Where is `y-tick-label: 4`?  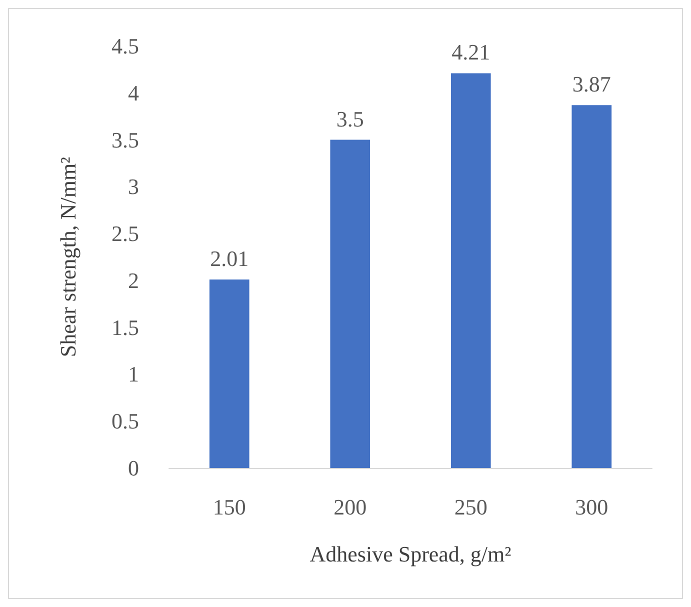 y-tick-label: 4 is located at coordinates (133, 93).